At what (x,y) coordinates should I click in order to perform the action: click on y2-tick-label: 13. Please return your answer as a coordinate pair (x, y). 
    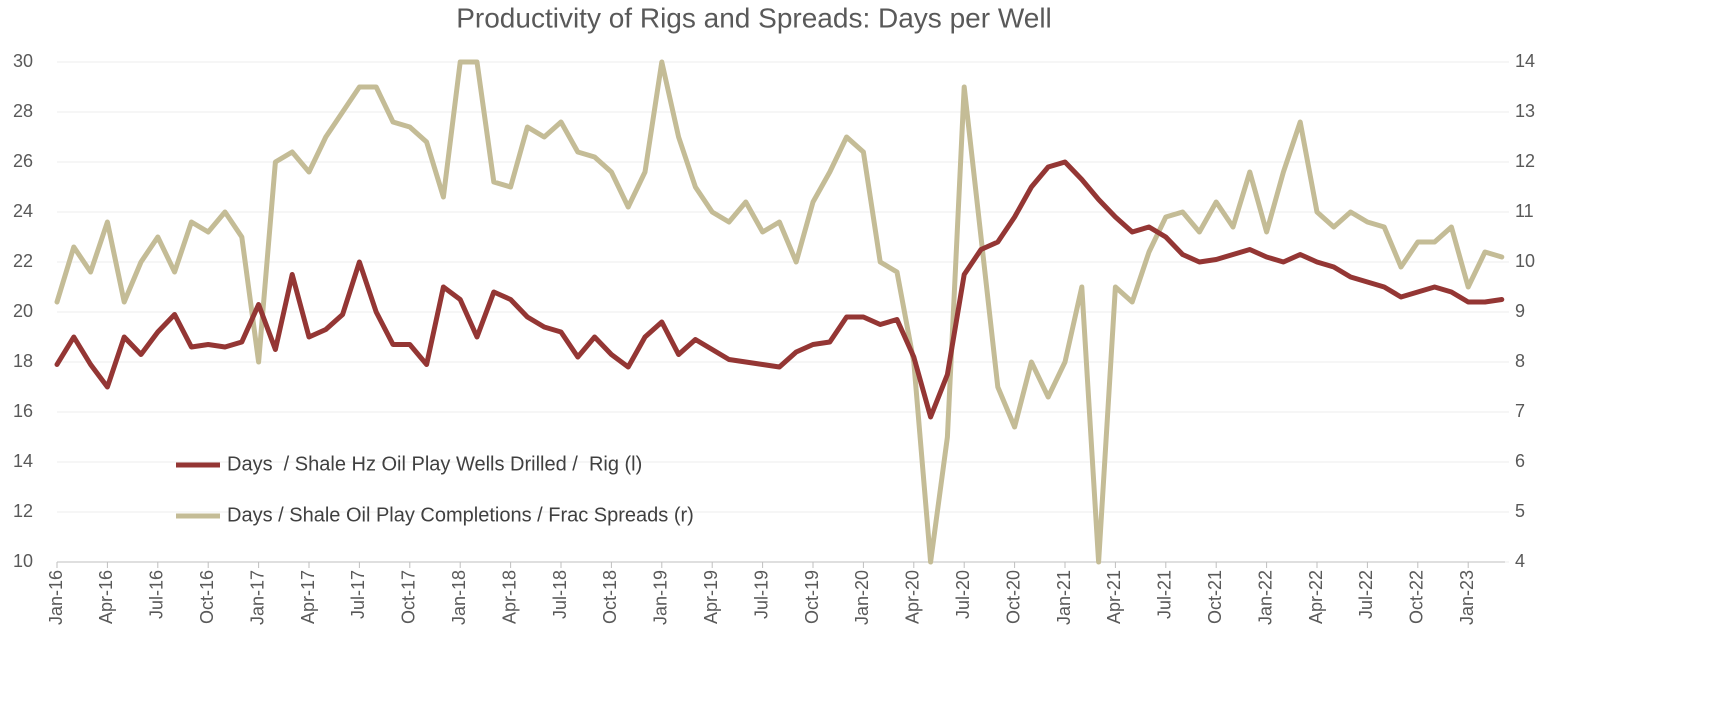
    Looking at the image, I should click on (1525, 111).